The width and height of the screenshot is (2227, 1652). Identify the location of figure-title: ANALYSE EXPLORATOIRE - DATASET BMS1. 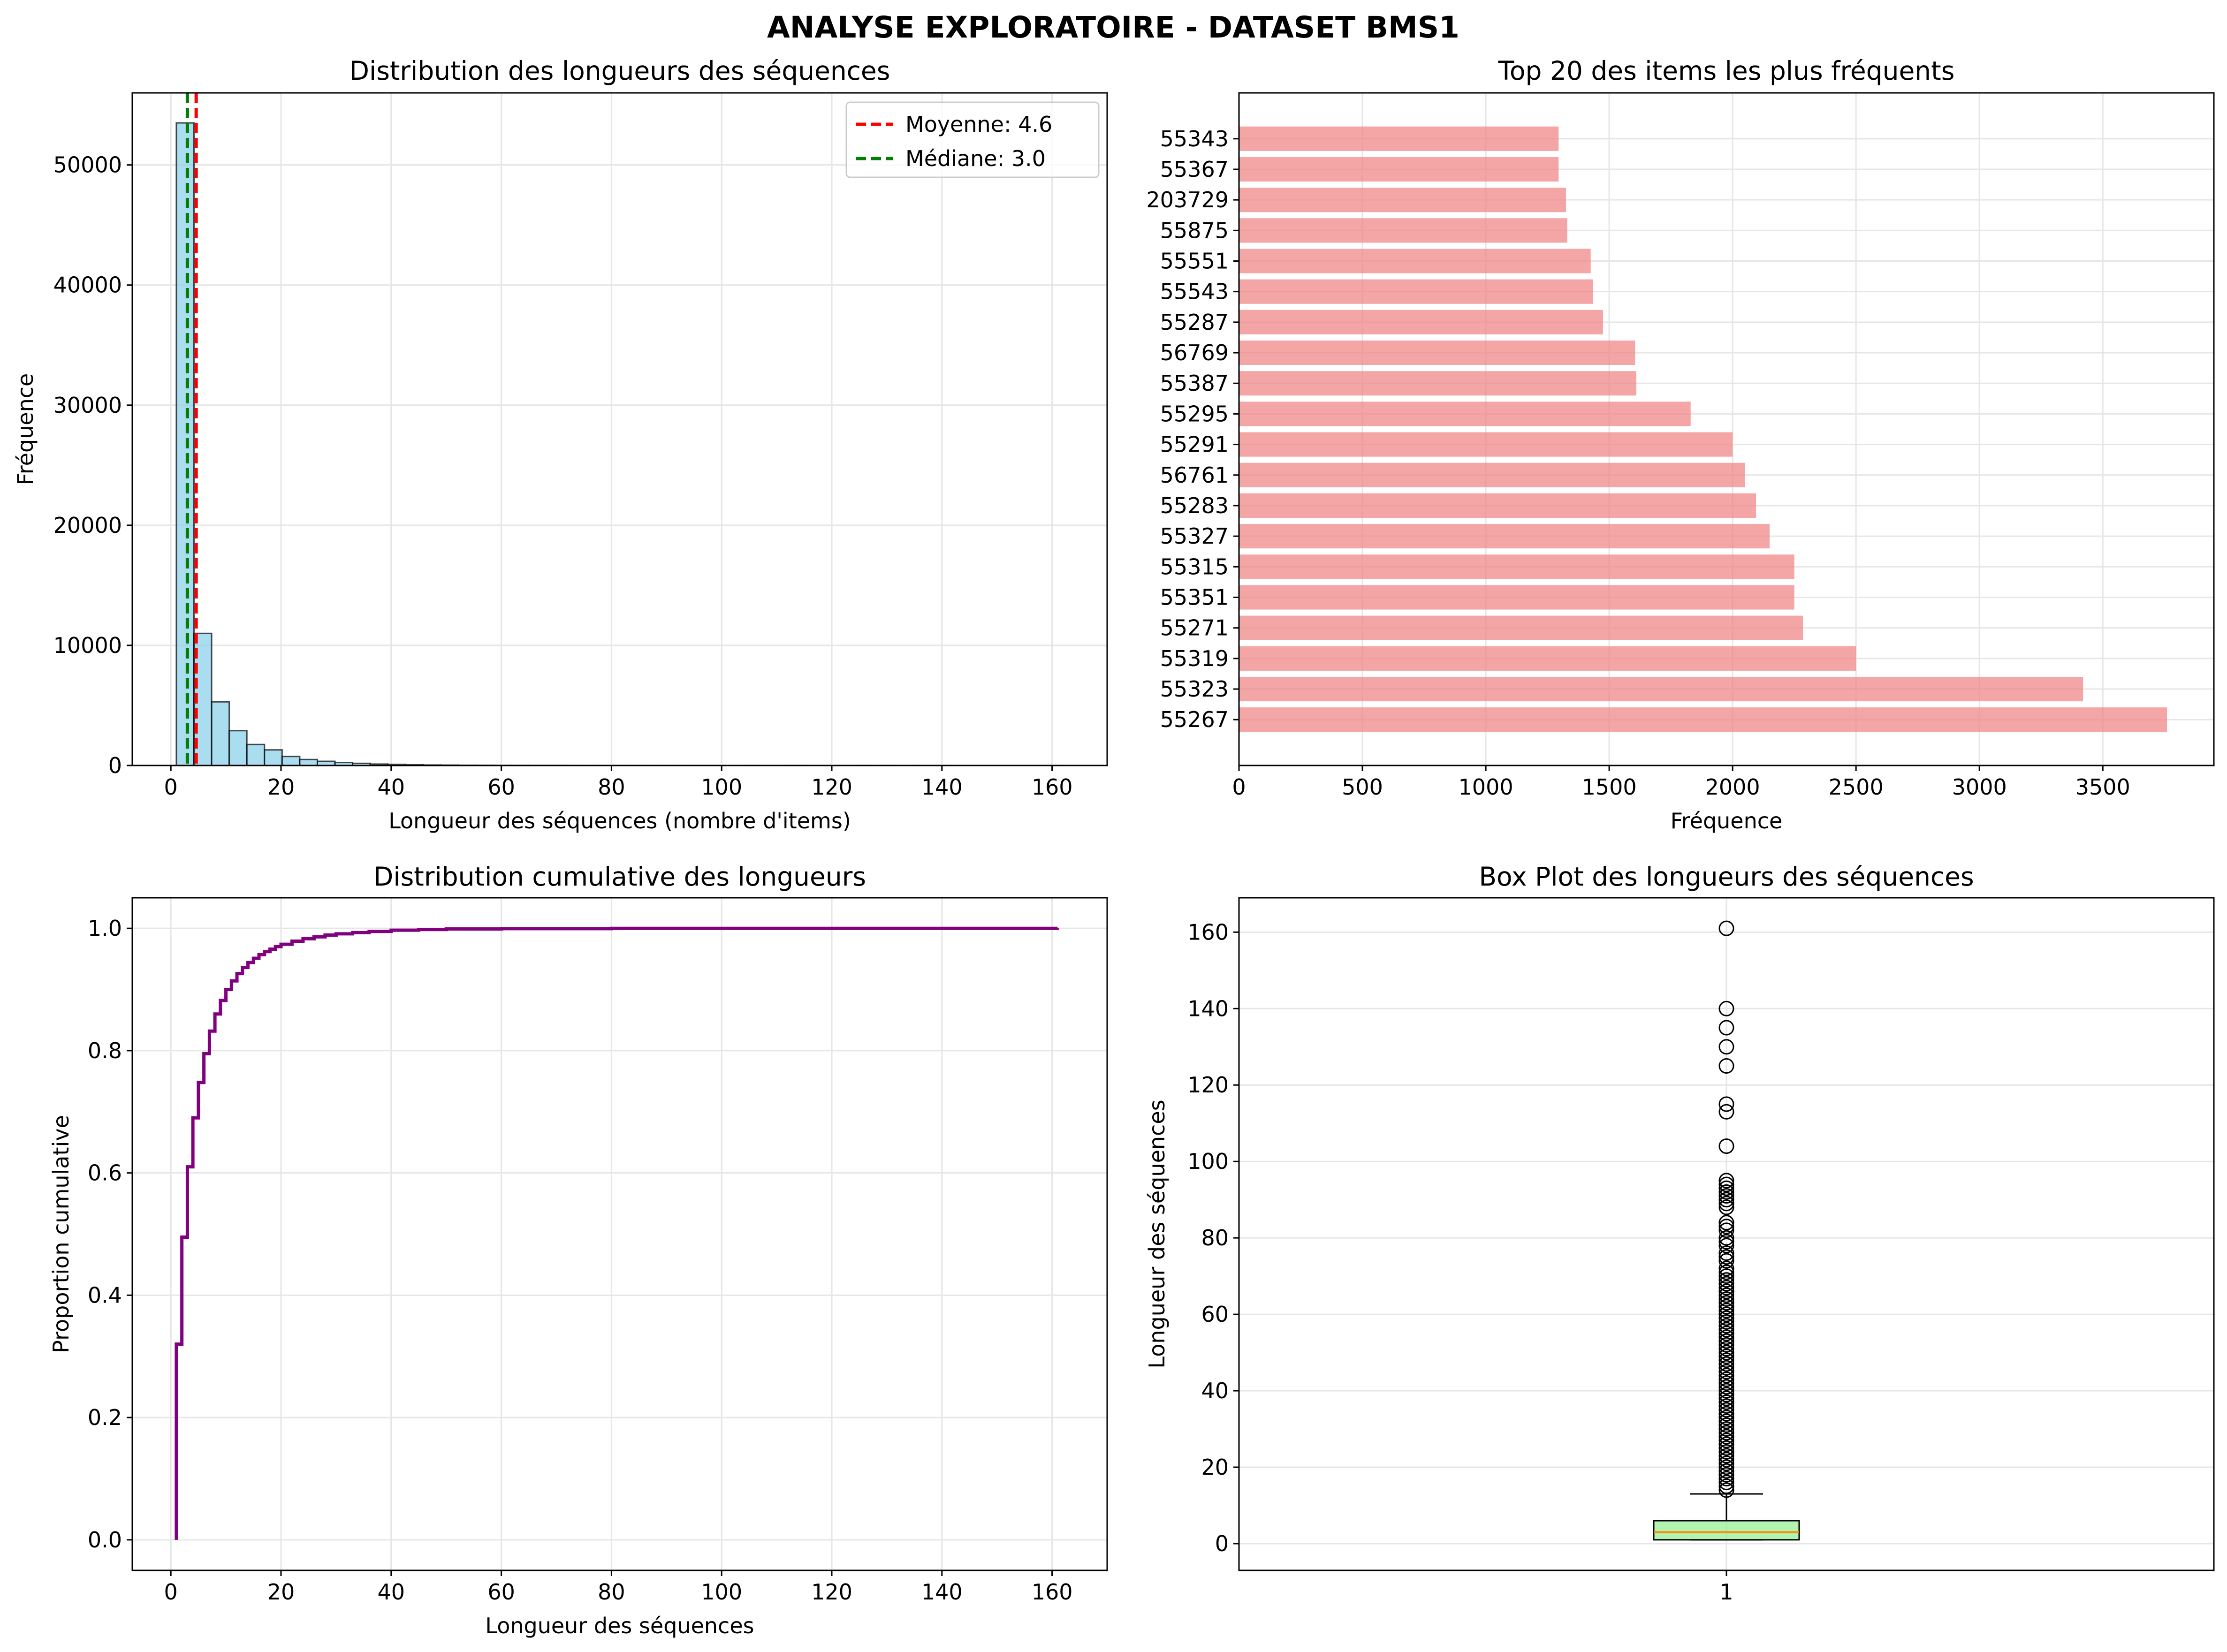
(1113, 28).